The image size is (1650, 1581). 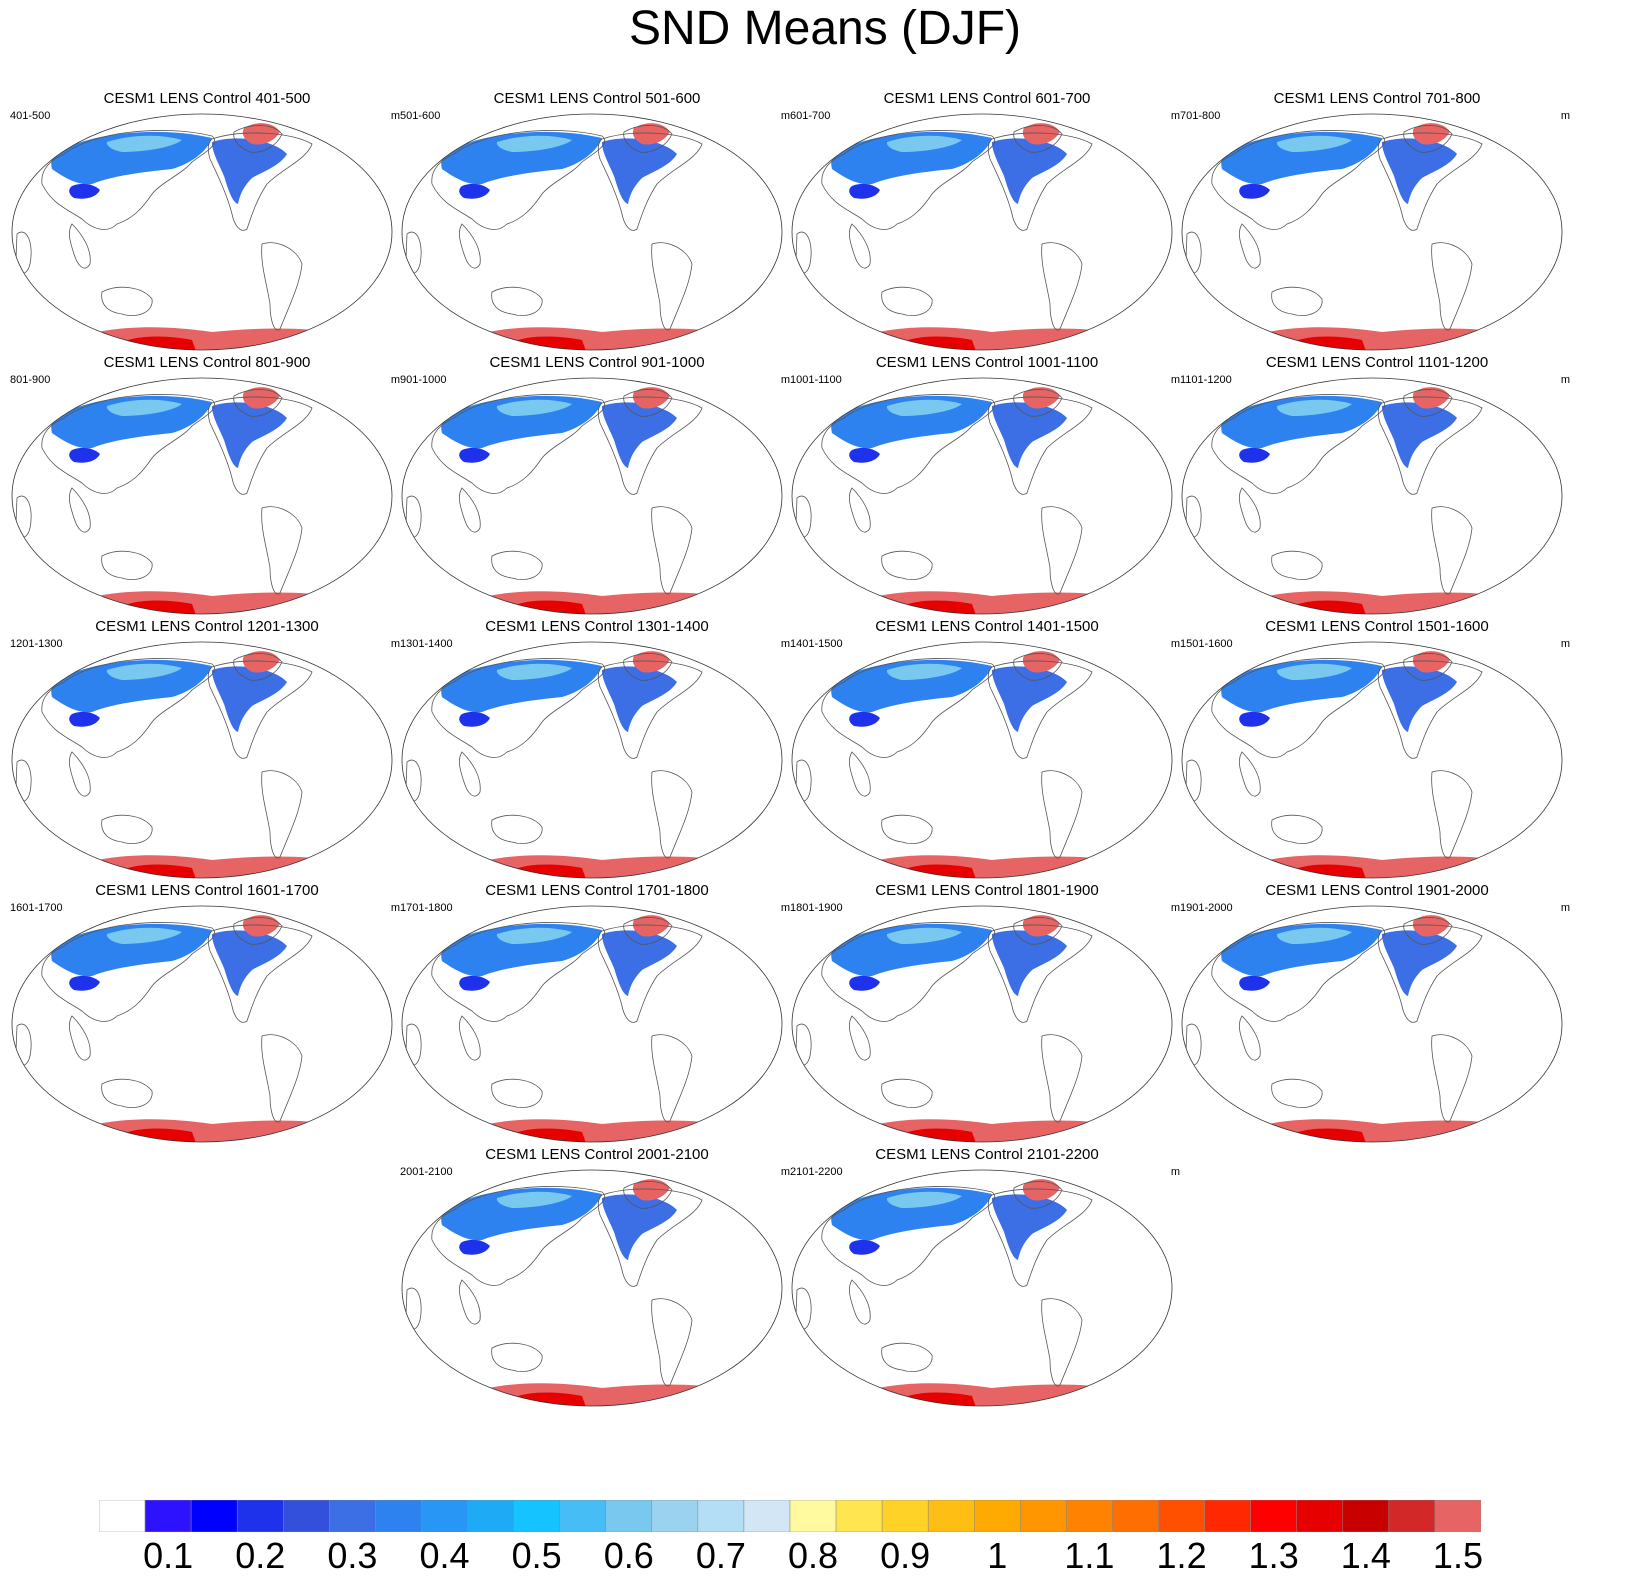 I want to click on colorbar-tick-label: 0.4, so click(x=444, y=1555).